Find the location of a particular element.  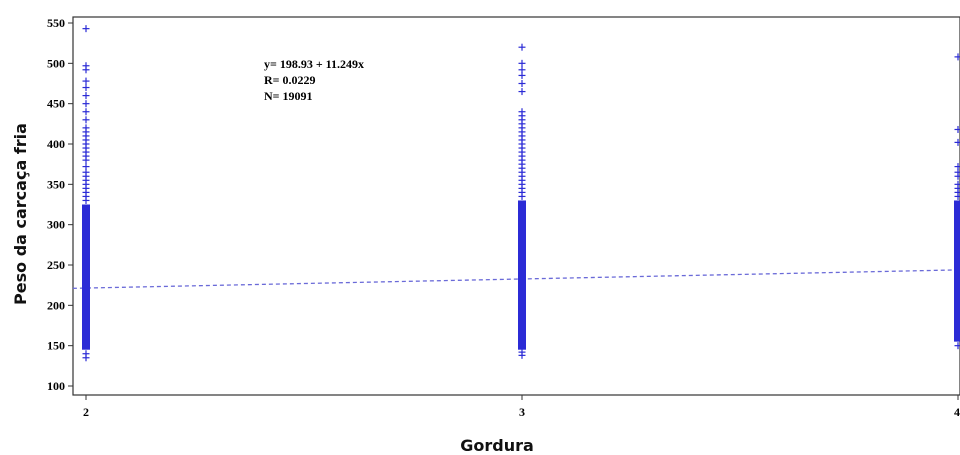

x-tick-label: 2 is located at coordinates (86, 412).